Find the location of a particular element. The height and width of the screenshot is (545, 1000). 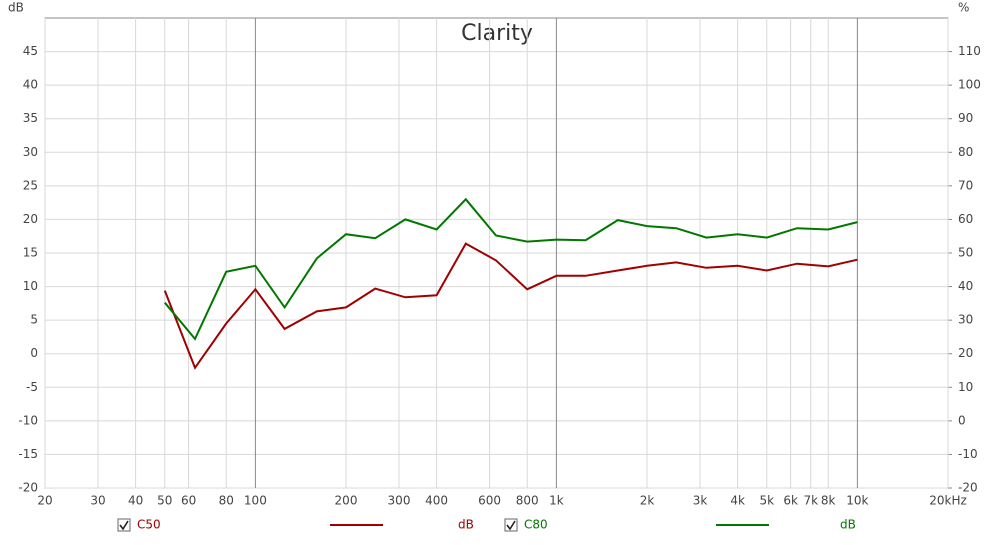

x-tick-label: 60 is located at coordinates (188, 501).